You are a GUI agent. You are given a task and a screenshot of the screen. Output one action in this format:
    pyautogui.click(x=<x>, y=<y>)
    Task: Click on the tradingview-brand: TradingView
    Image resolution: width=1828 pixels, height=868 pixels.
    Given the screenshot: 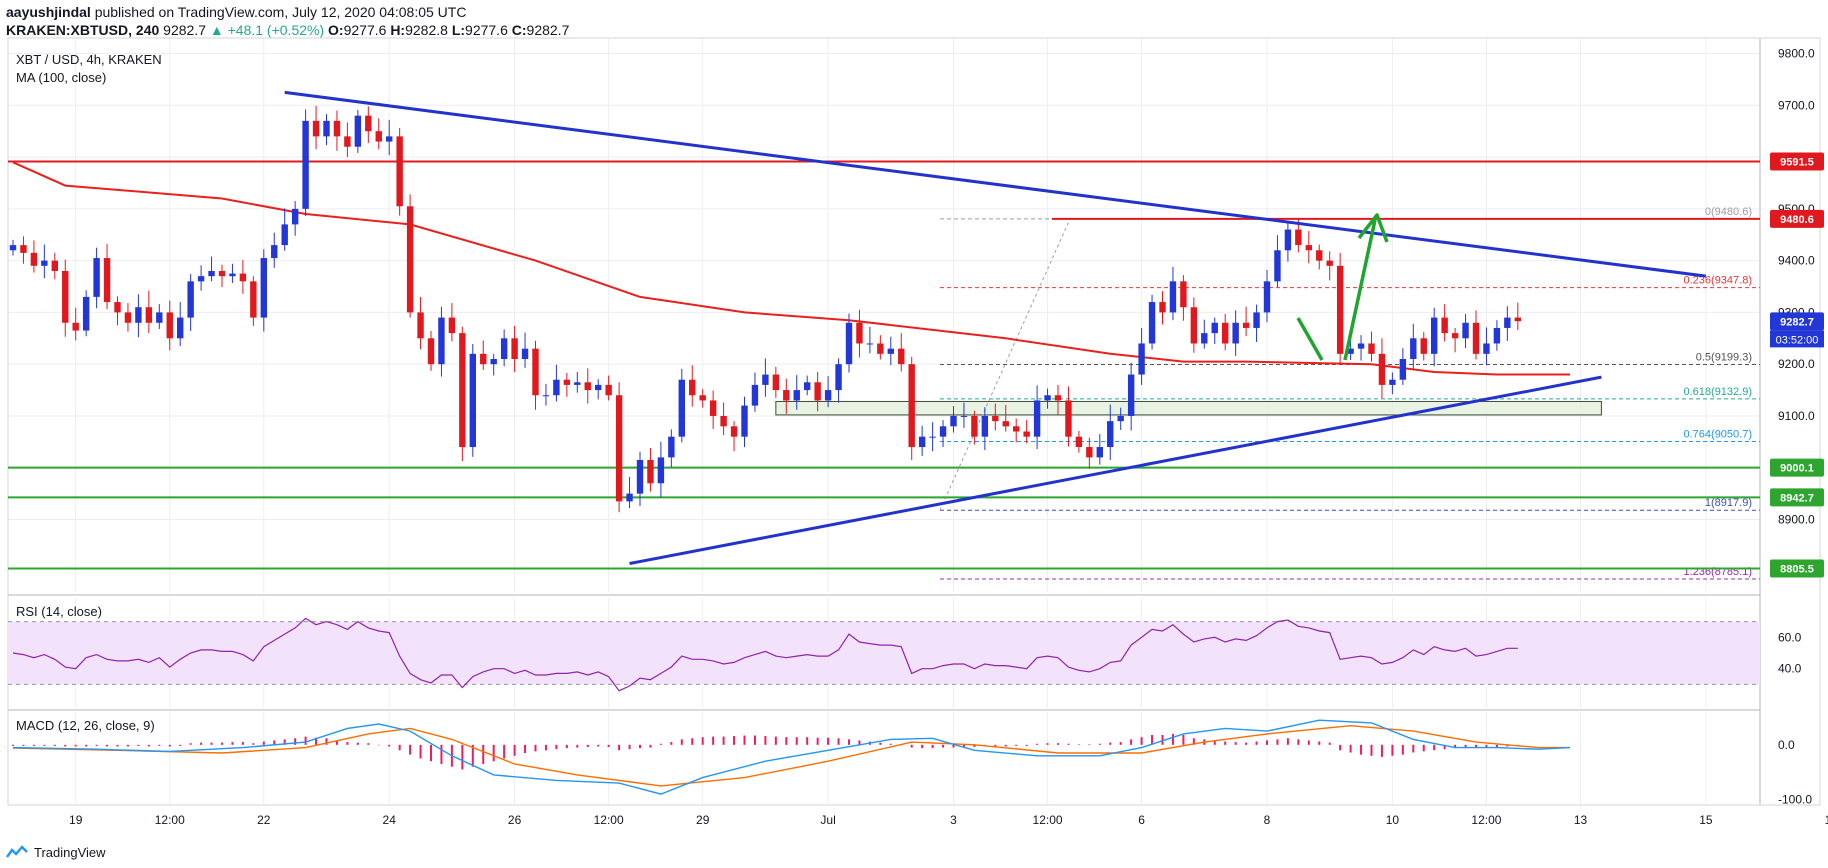 What is the action you would take?
    pyautogui.click(x=70, y=852)
    